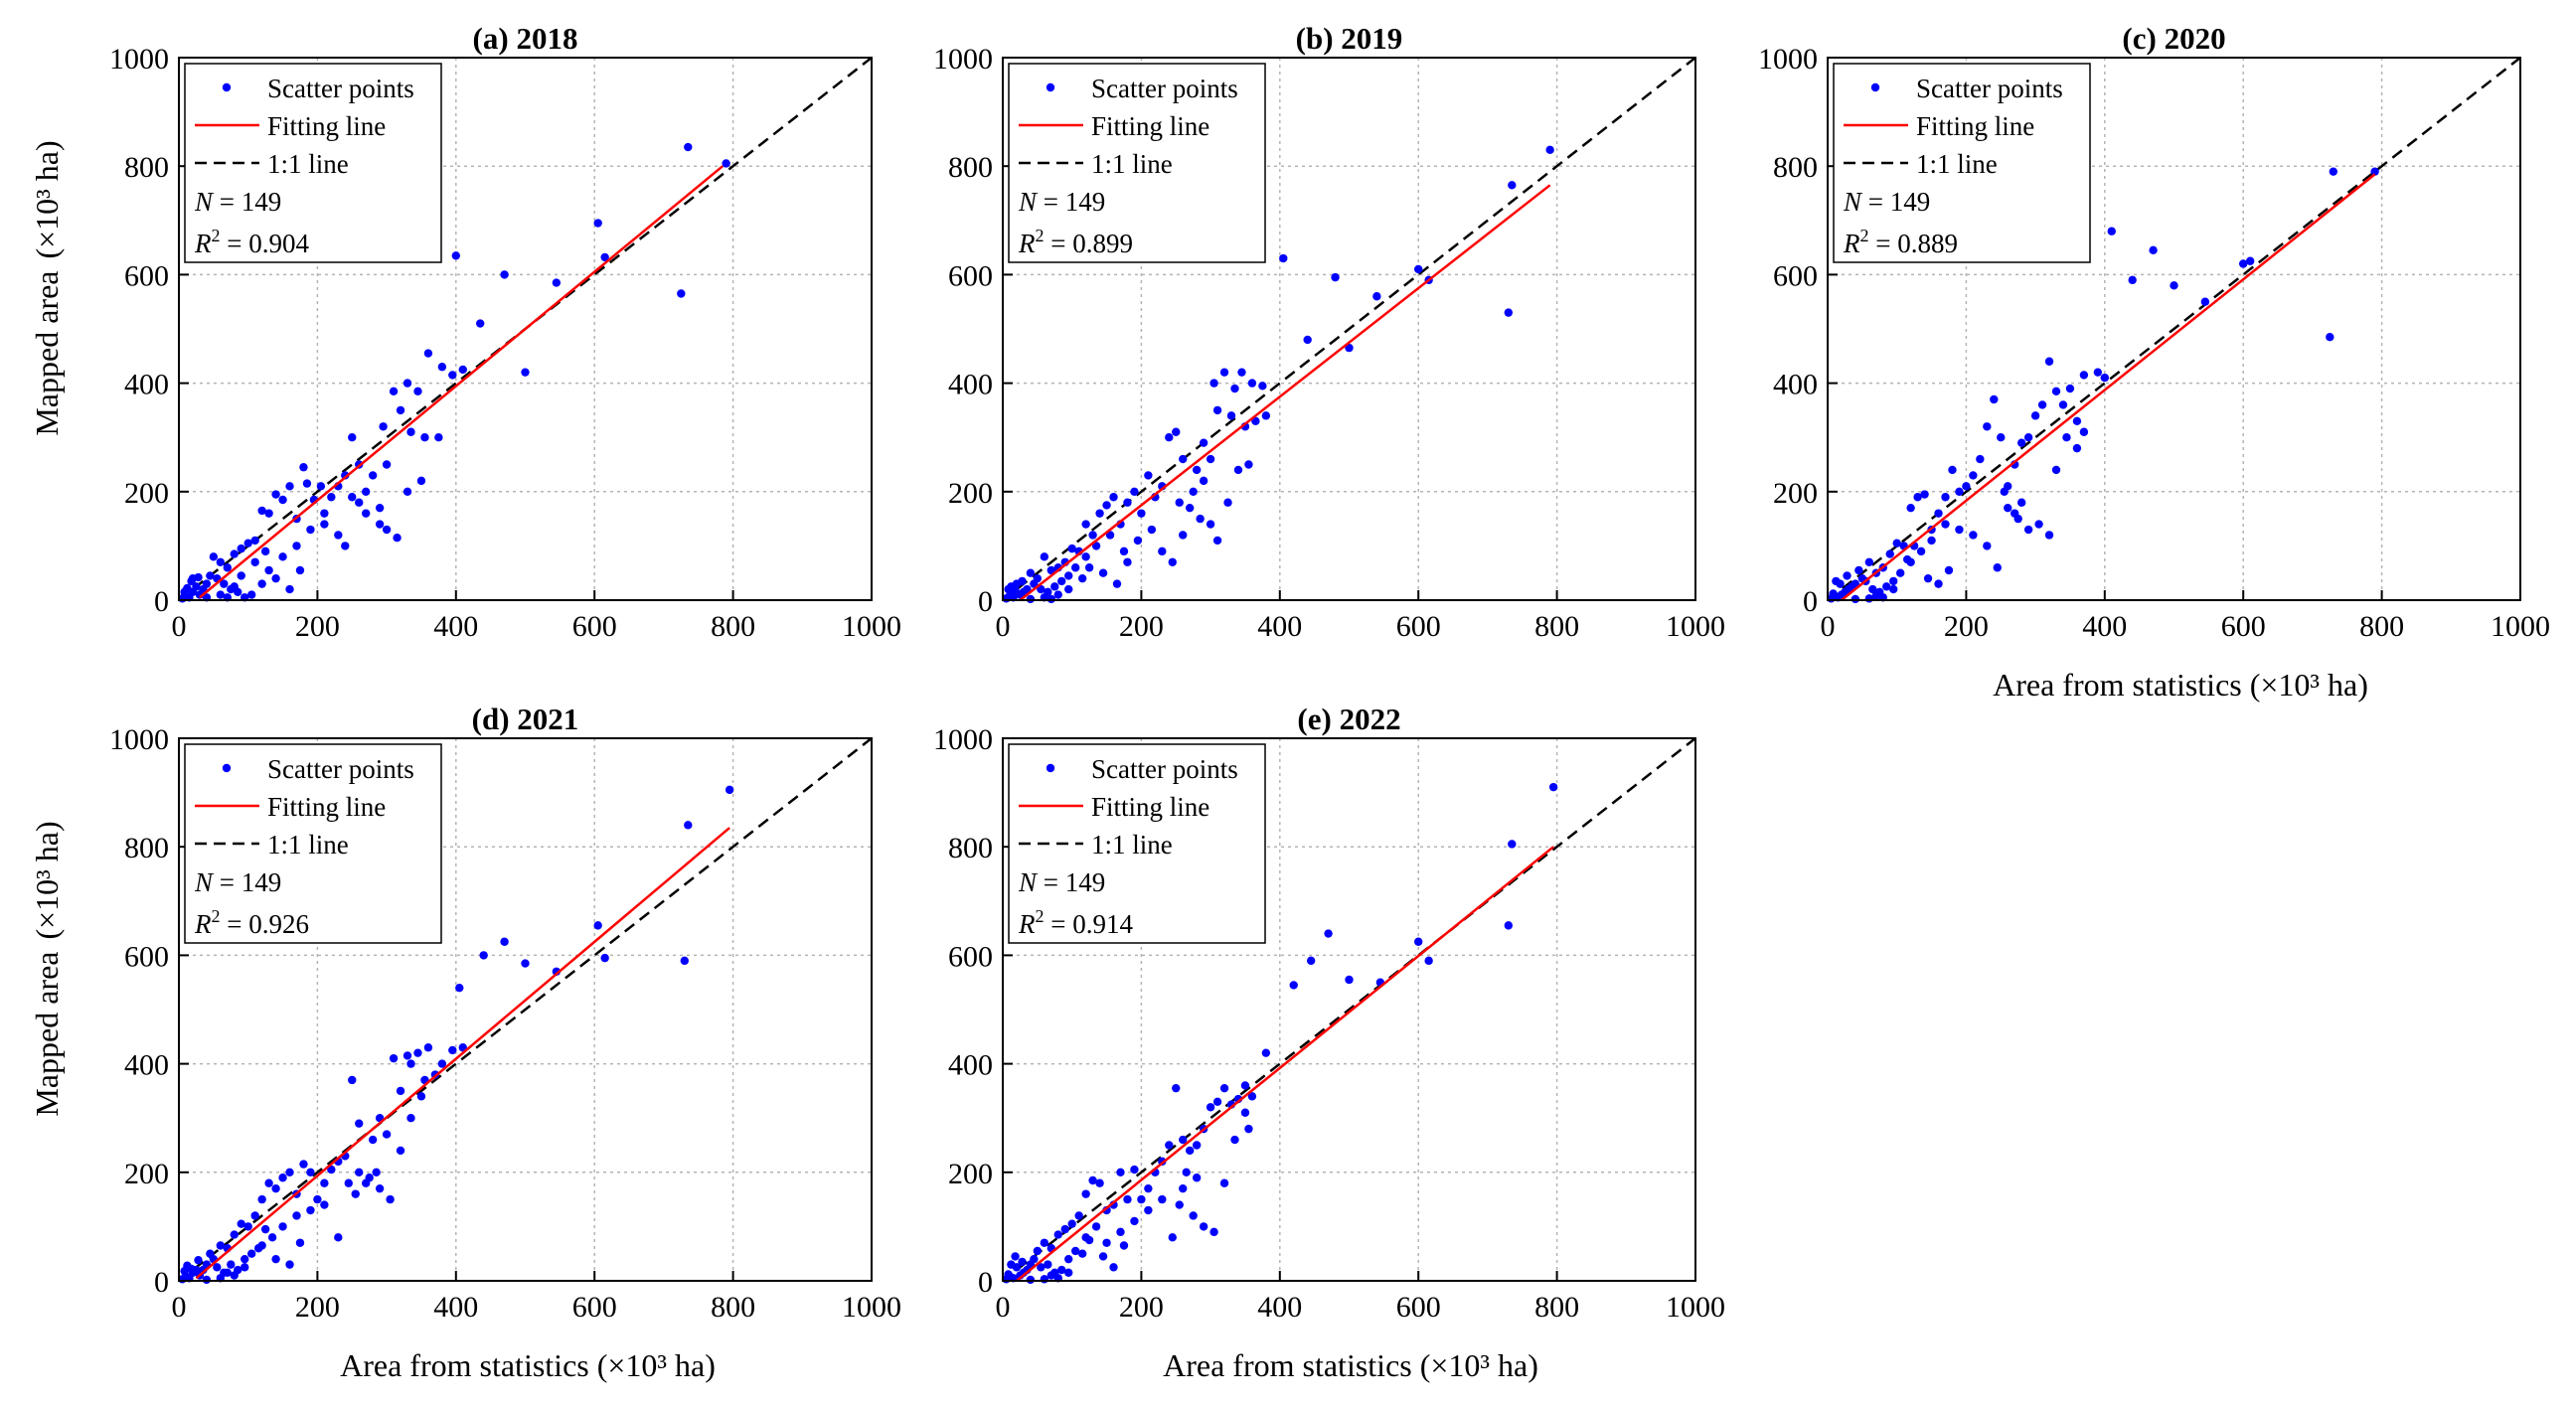 The image size is (2576, 1408). Describe the element at coordinates (2173, 38) in the screenshot. I see `chart-title: (c) 2020` at that location.